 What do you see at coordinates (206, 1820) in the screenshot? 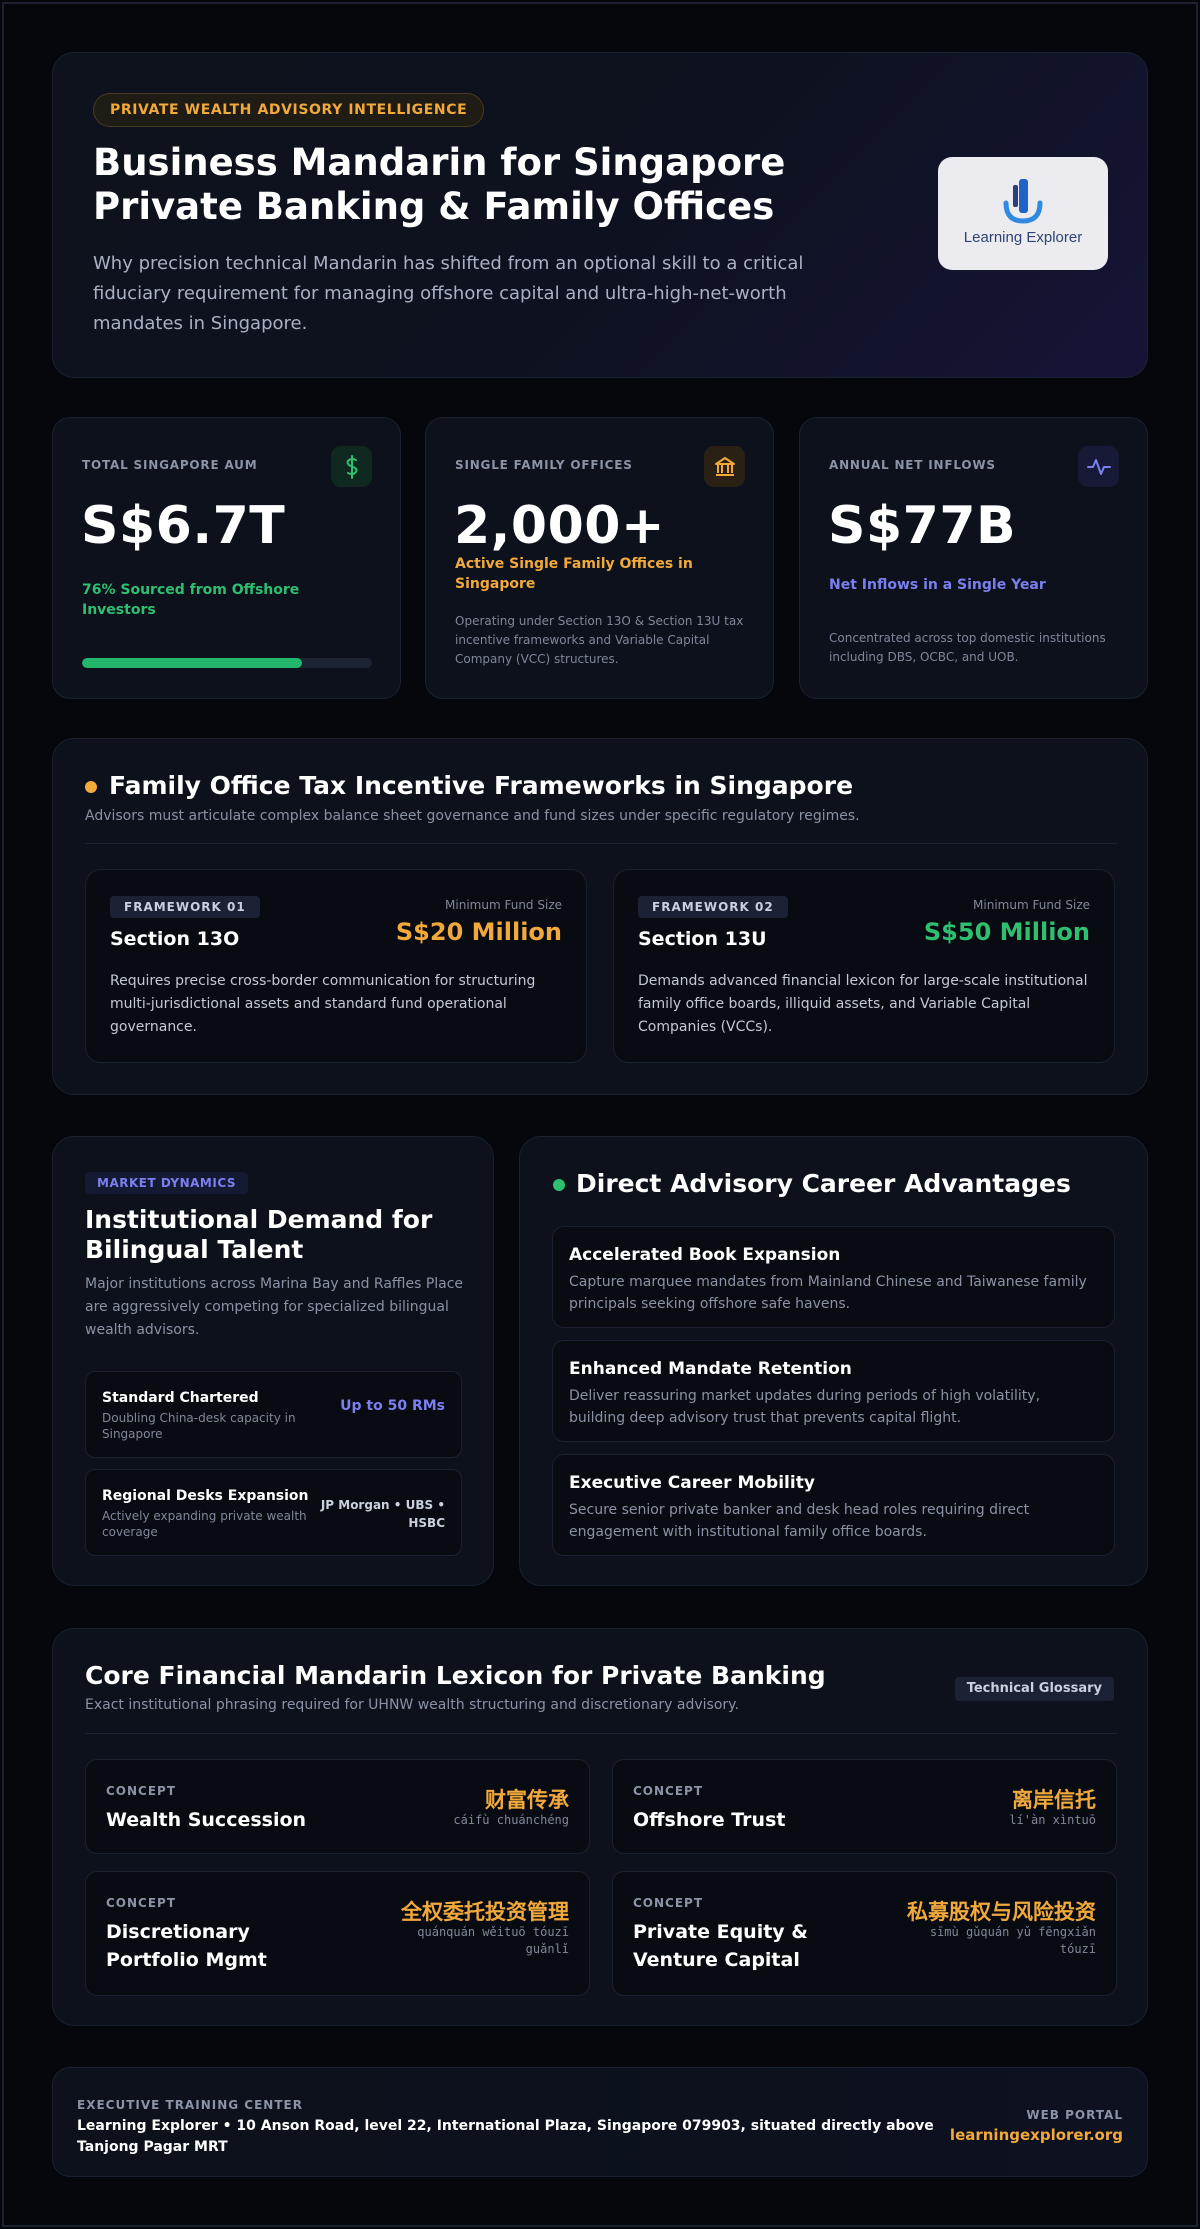
I see `concept-term: Wealth Succession` at bounding box center [206, 1820].